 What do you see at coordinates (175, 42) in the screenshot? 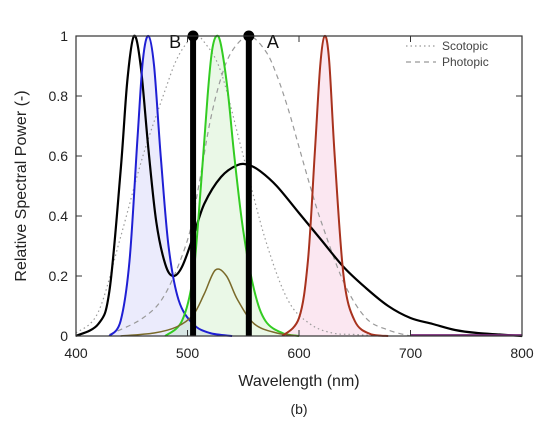
I see `marker-label-b: B` at bounding box center [175, 42].